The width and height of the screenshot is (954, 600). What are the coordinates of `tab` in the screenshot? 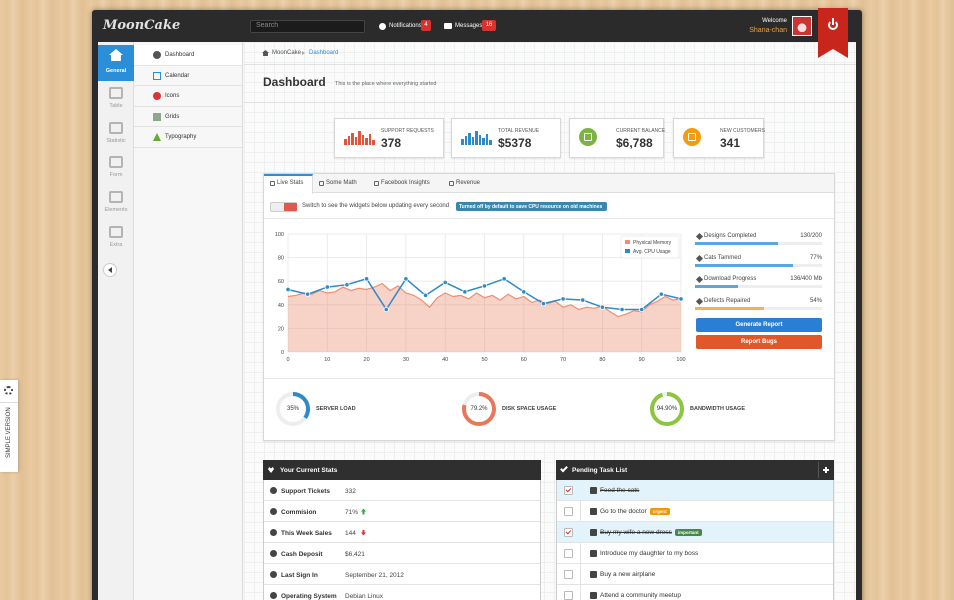 It's located at (288, 184).